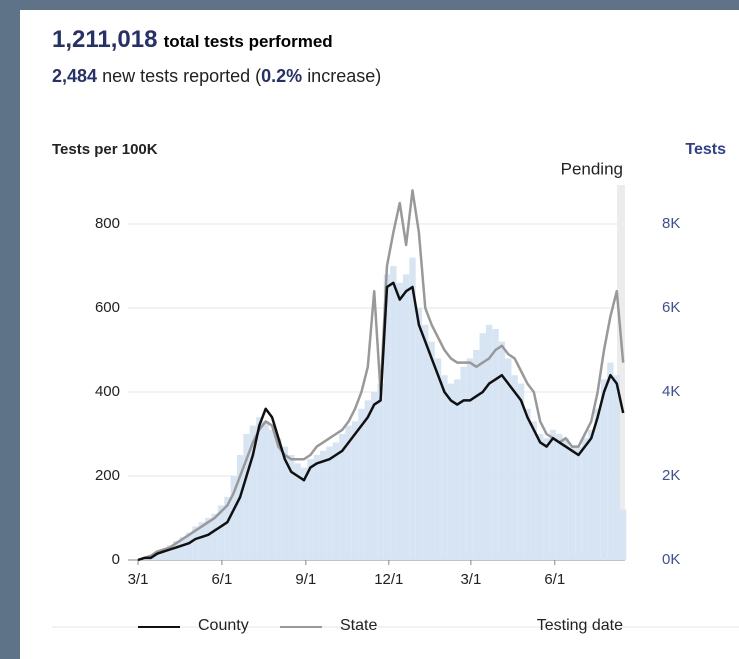 This screenshot has height=659, width=739. I want to click on pending-band, so click(621, 372).